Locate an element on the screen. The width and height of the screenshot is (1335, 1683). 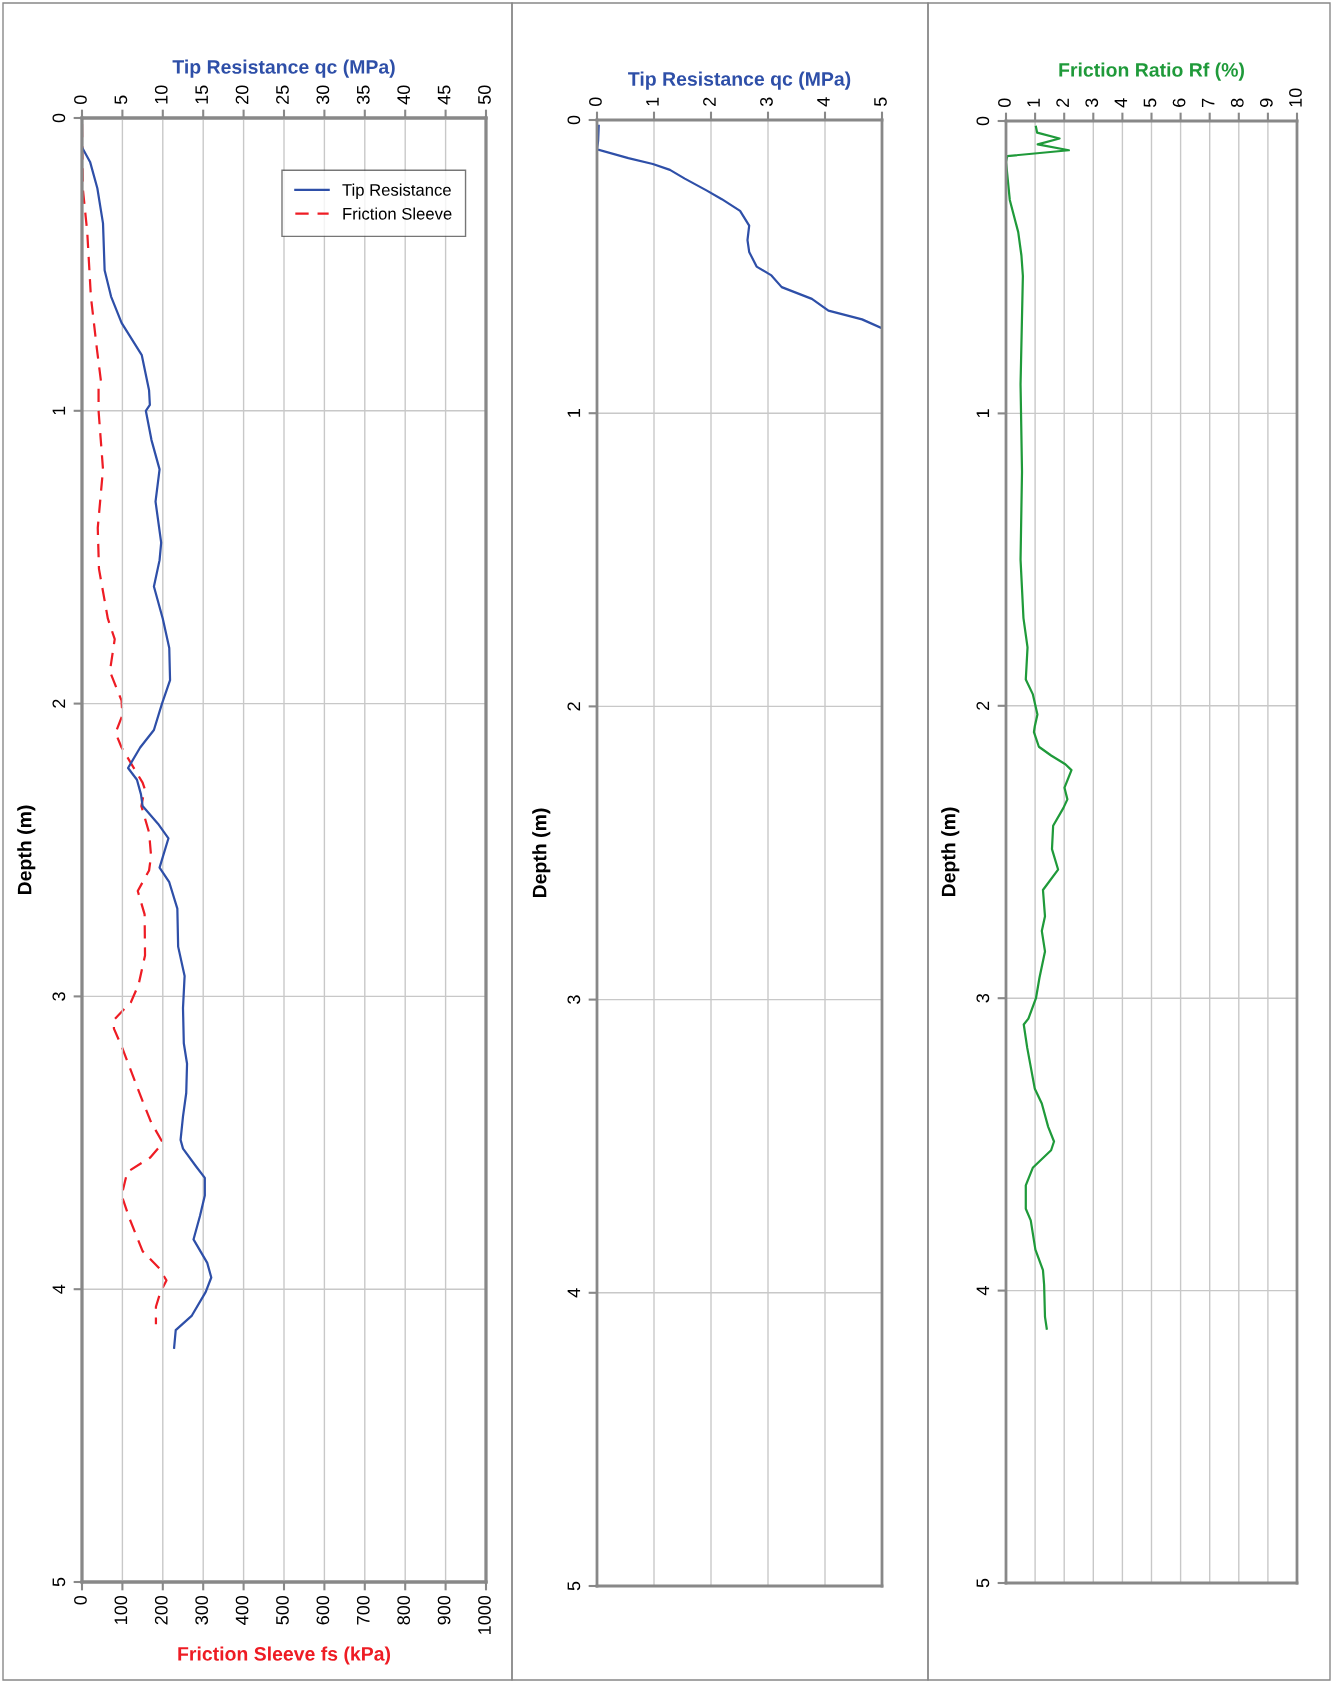
x-tick-label: 8 is located at coordinates (1237, 103).